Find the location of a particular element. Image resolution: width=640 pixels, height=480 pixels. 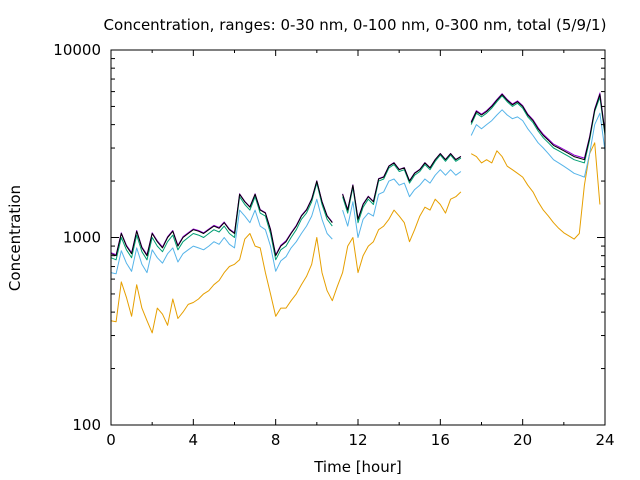

x-tick-label: 24 is located at coordinates (604, 440).